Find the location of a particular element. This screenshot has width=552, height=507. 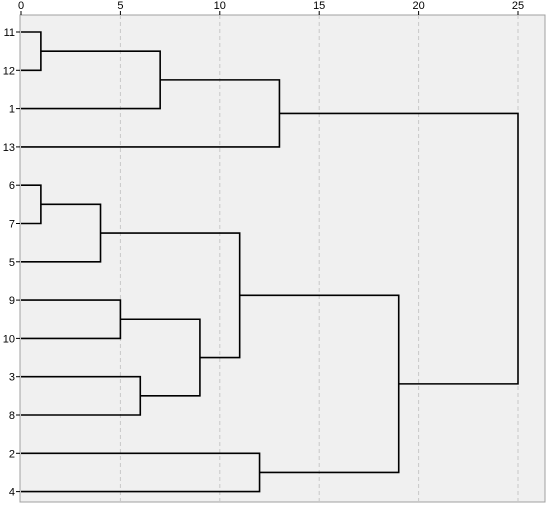

leaf-label-10: 10 is located at coordinates (9, 339).